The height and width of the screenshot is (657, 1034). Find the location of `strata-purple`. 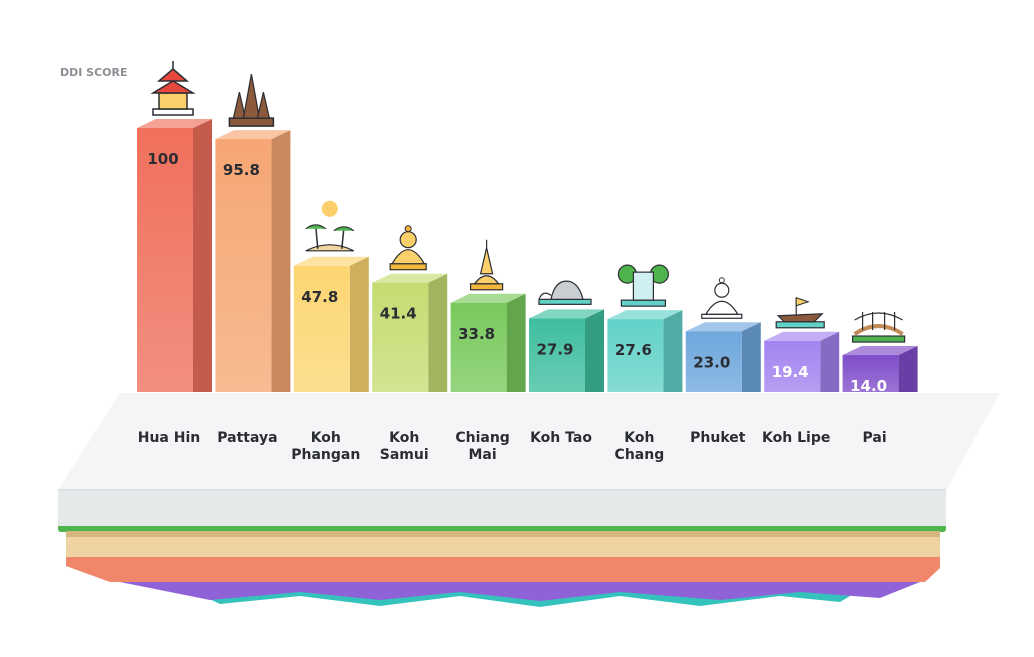

strata-purple is located at coordinates (515, 589).